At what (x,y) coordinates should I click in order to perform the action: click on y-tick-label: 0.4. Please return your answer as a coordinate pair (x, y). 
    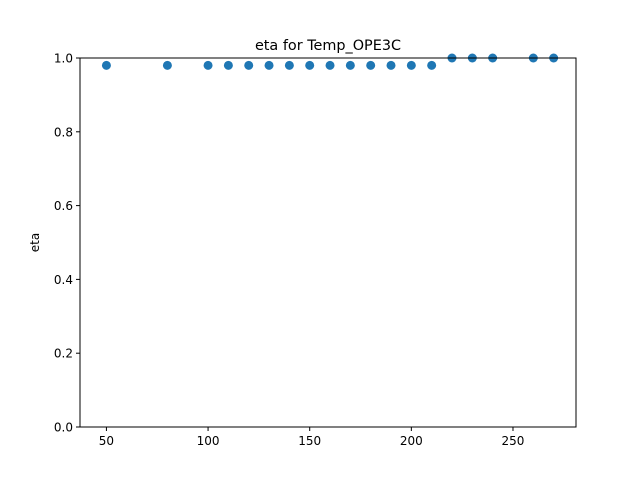
    Looking at the image, I should click on (63, 280).